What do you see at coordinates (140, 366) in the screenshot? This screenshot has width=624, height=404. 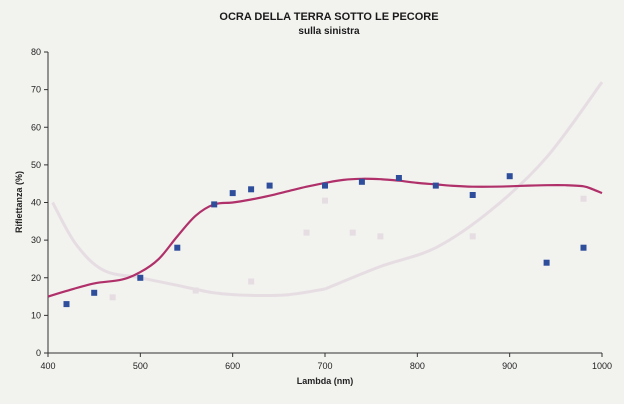 I see `x-tick-label: 500` at bounding box center [140, 366].